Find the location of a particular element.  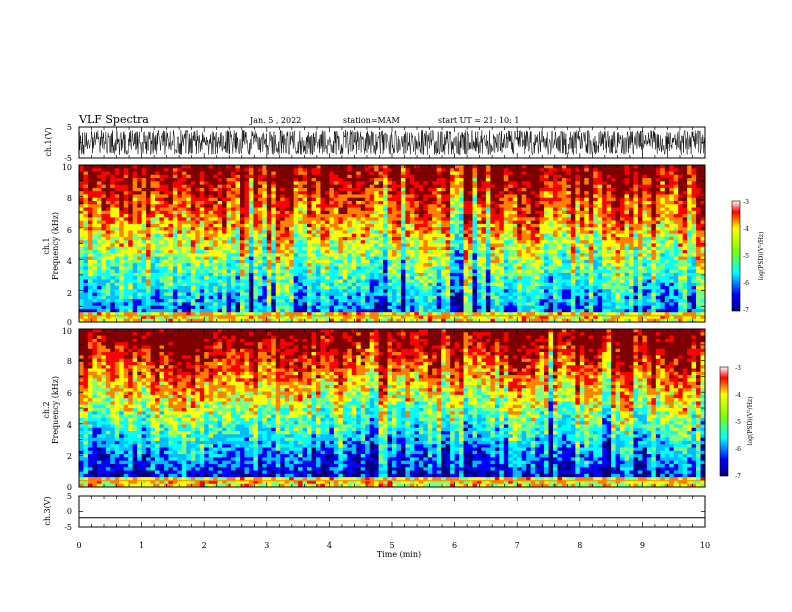

x-axis-tick-label: 8 is located at coordinates (579, 545).